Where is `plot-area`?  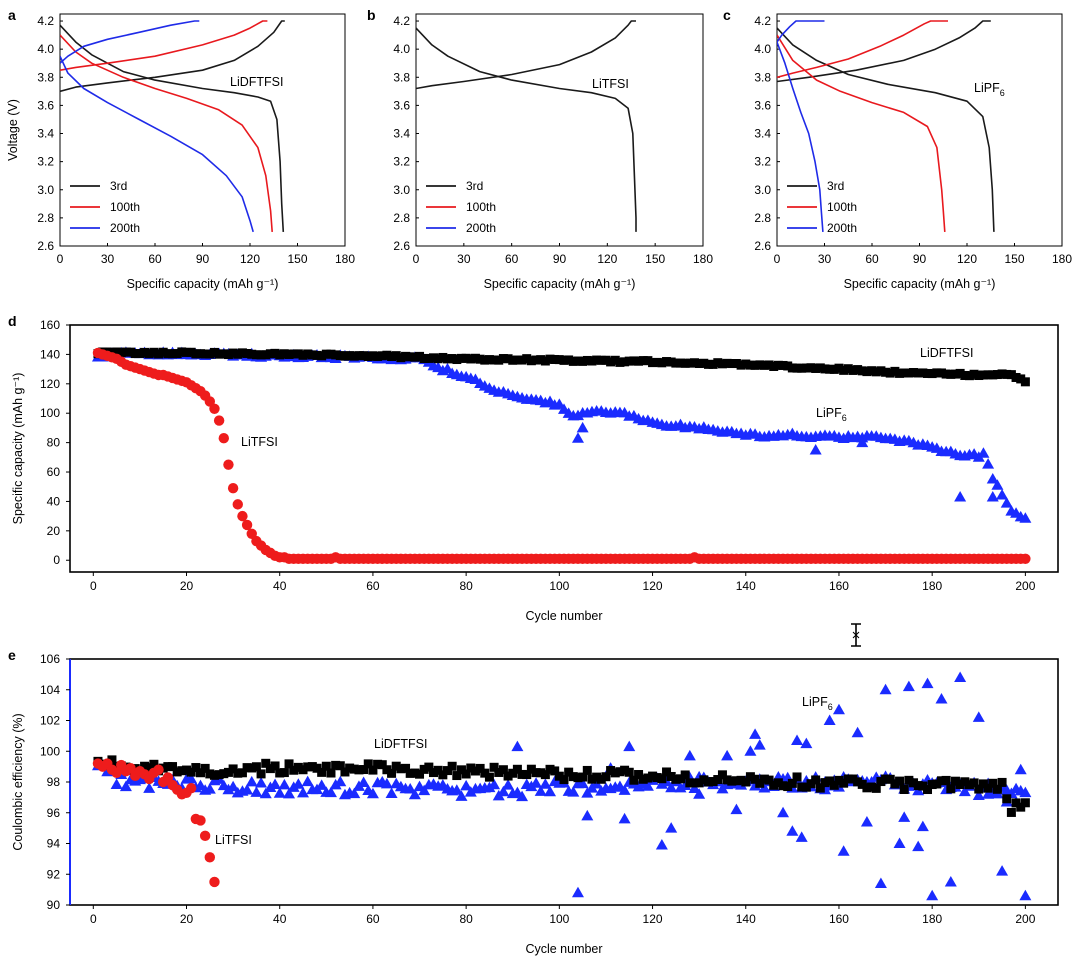 plot-area is located at coordinates (172, 126).